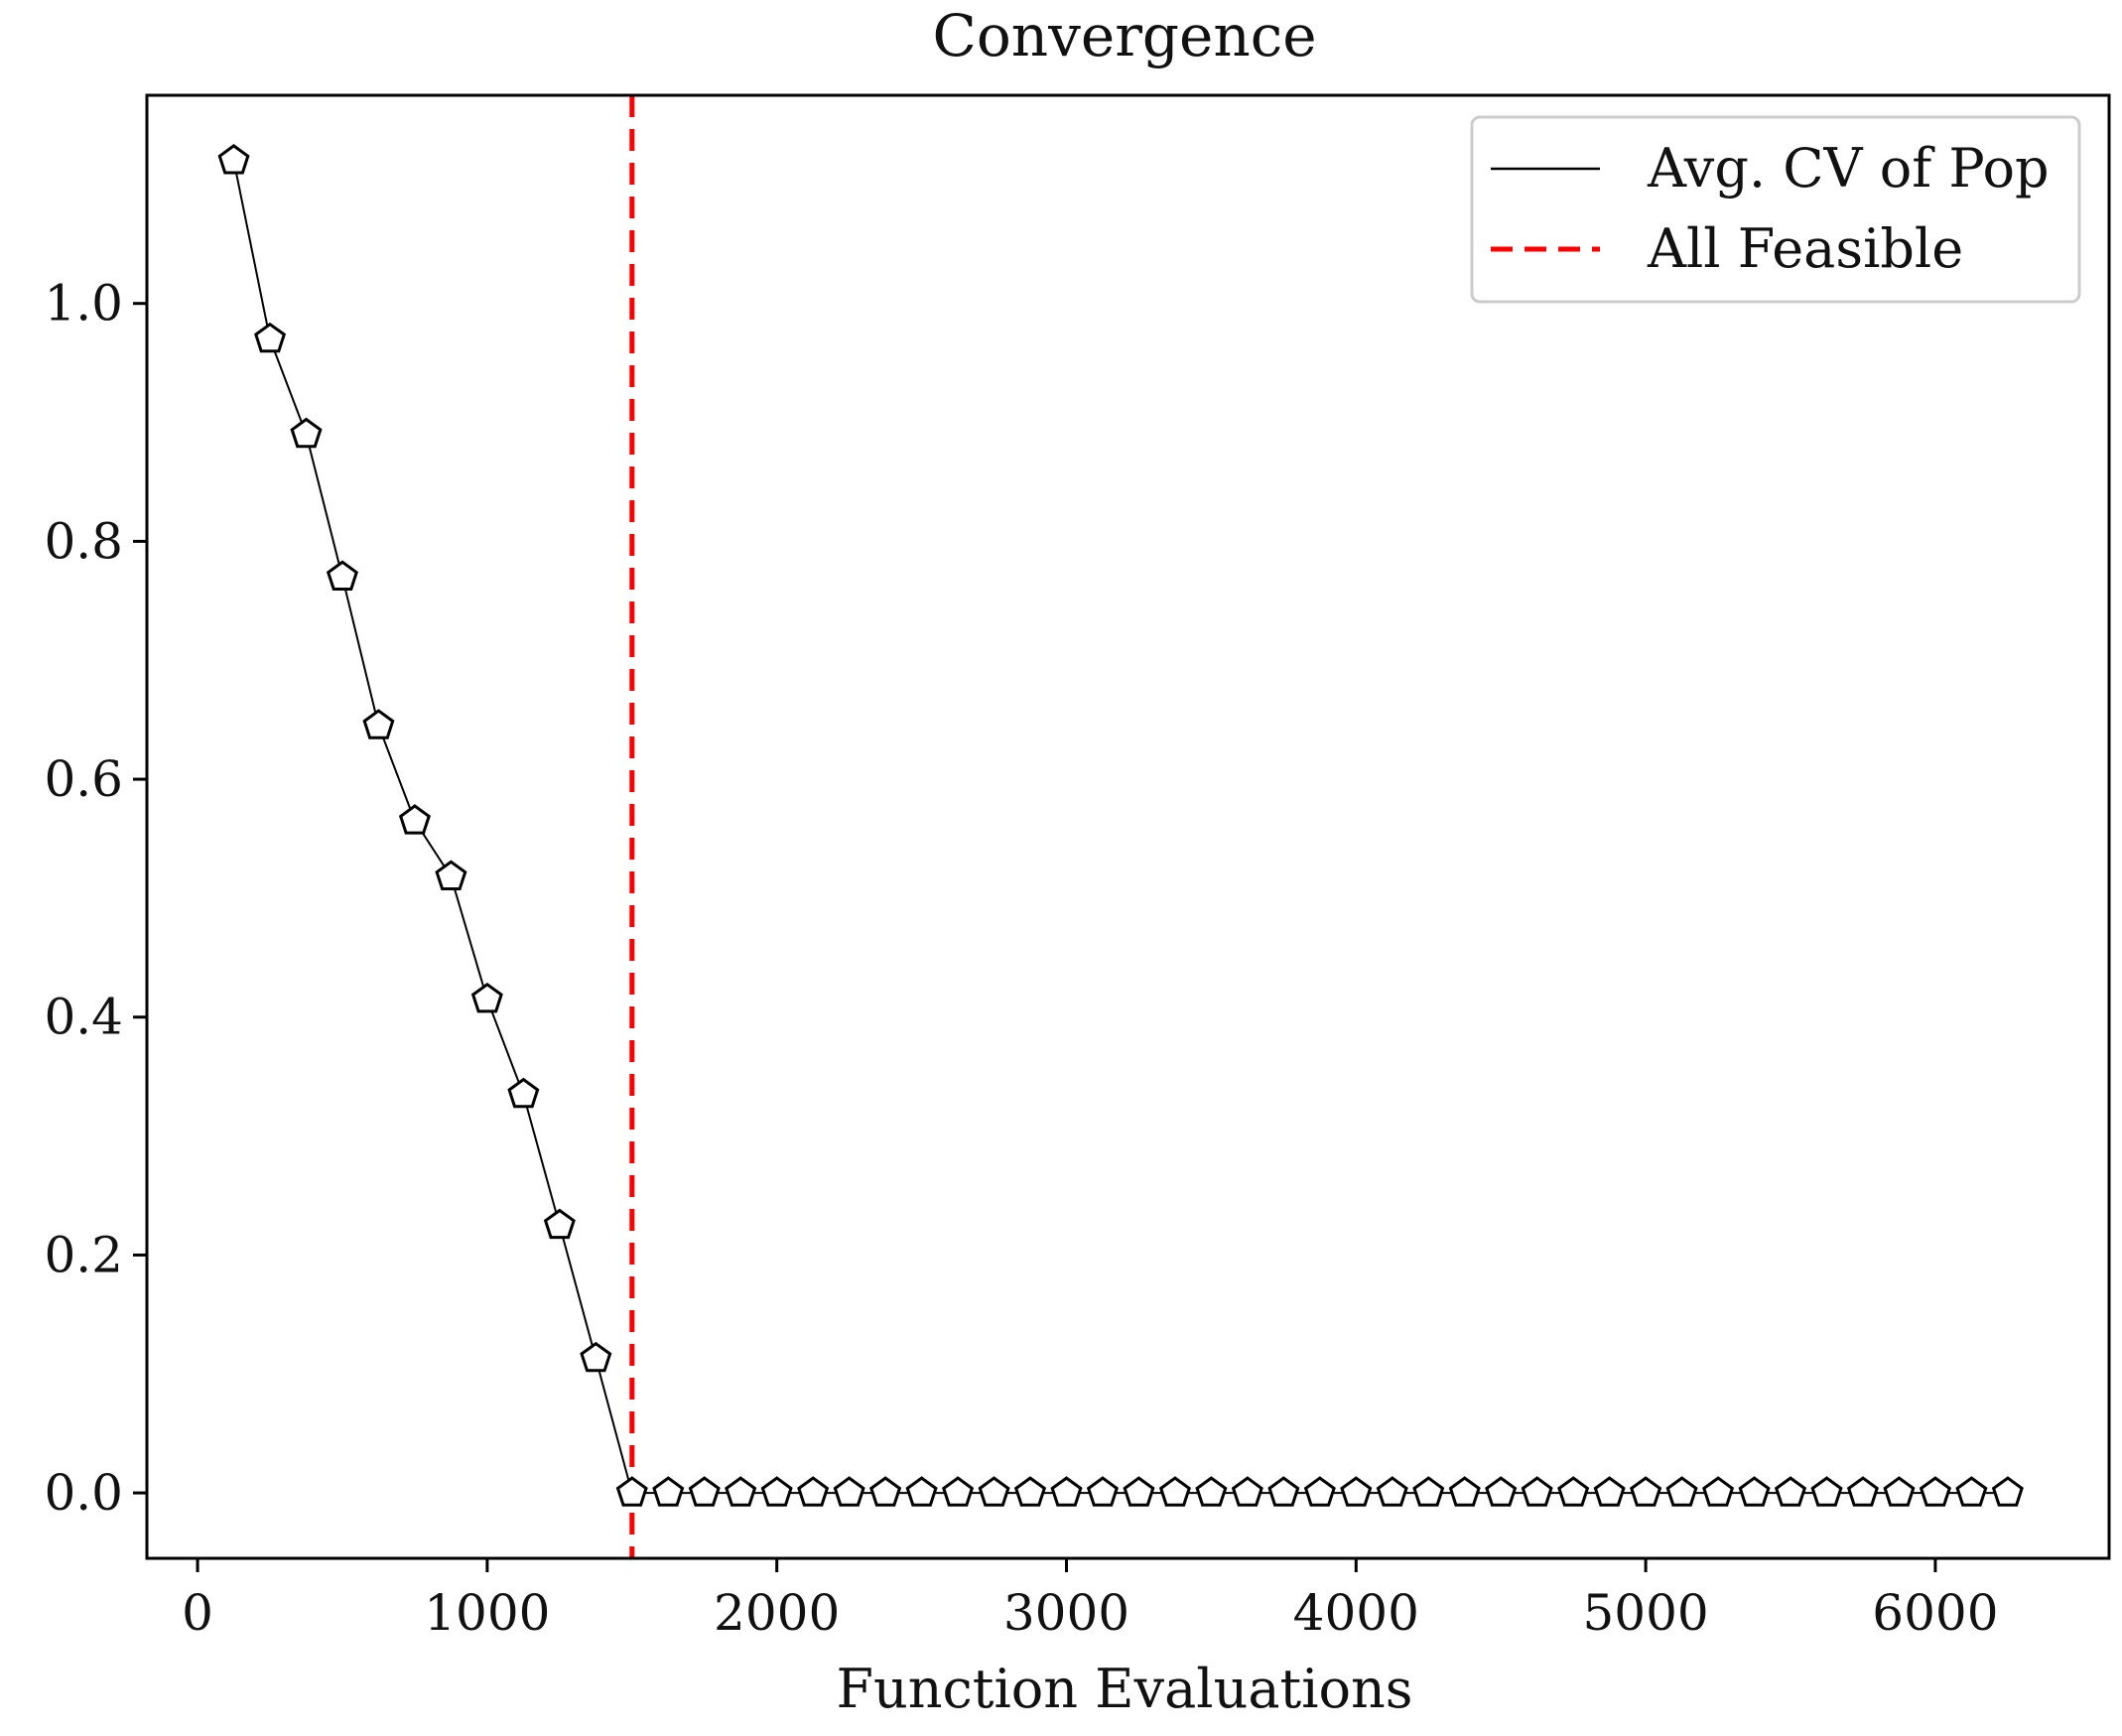 This screenshot has width=2122, height=1736. What do you see at coordinates (83, 304) in the screenshot?
I see `y-tick-label: 1.0` at bounding box center [83, 304].